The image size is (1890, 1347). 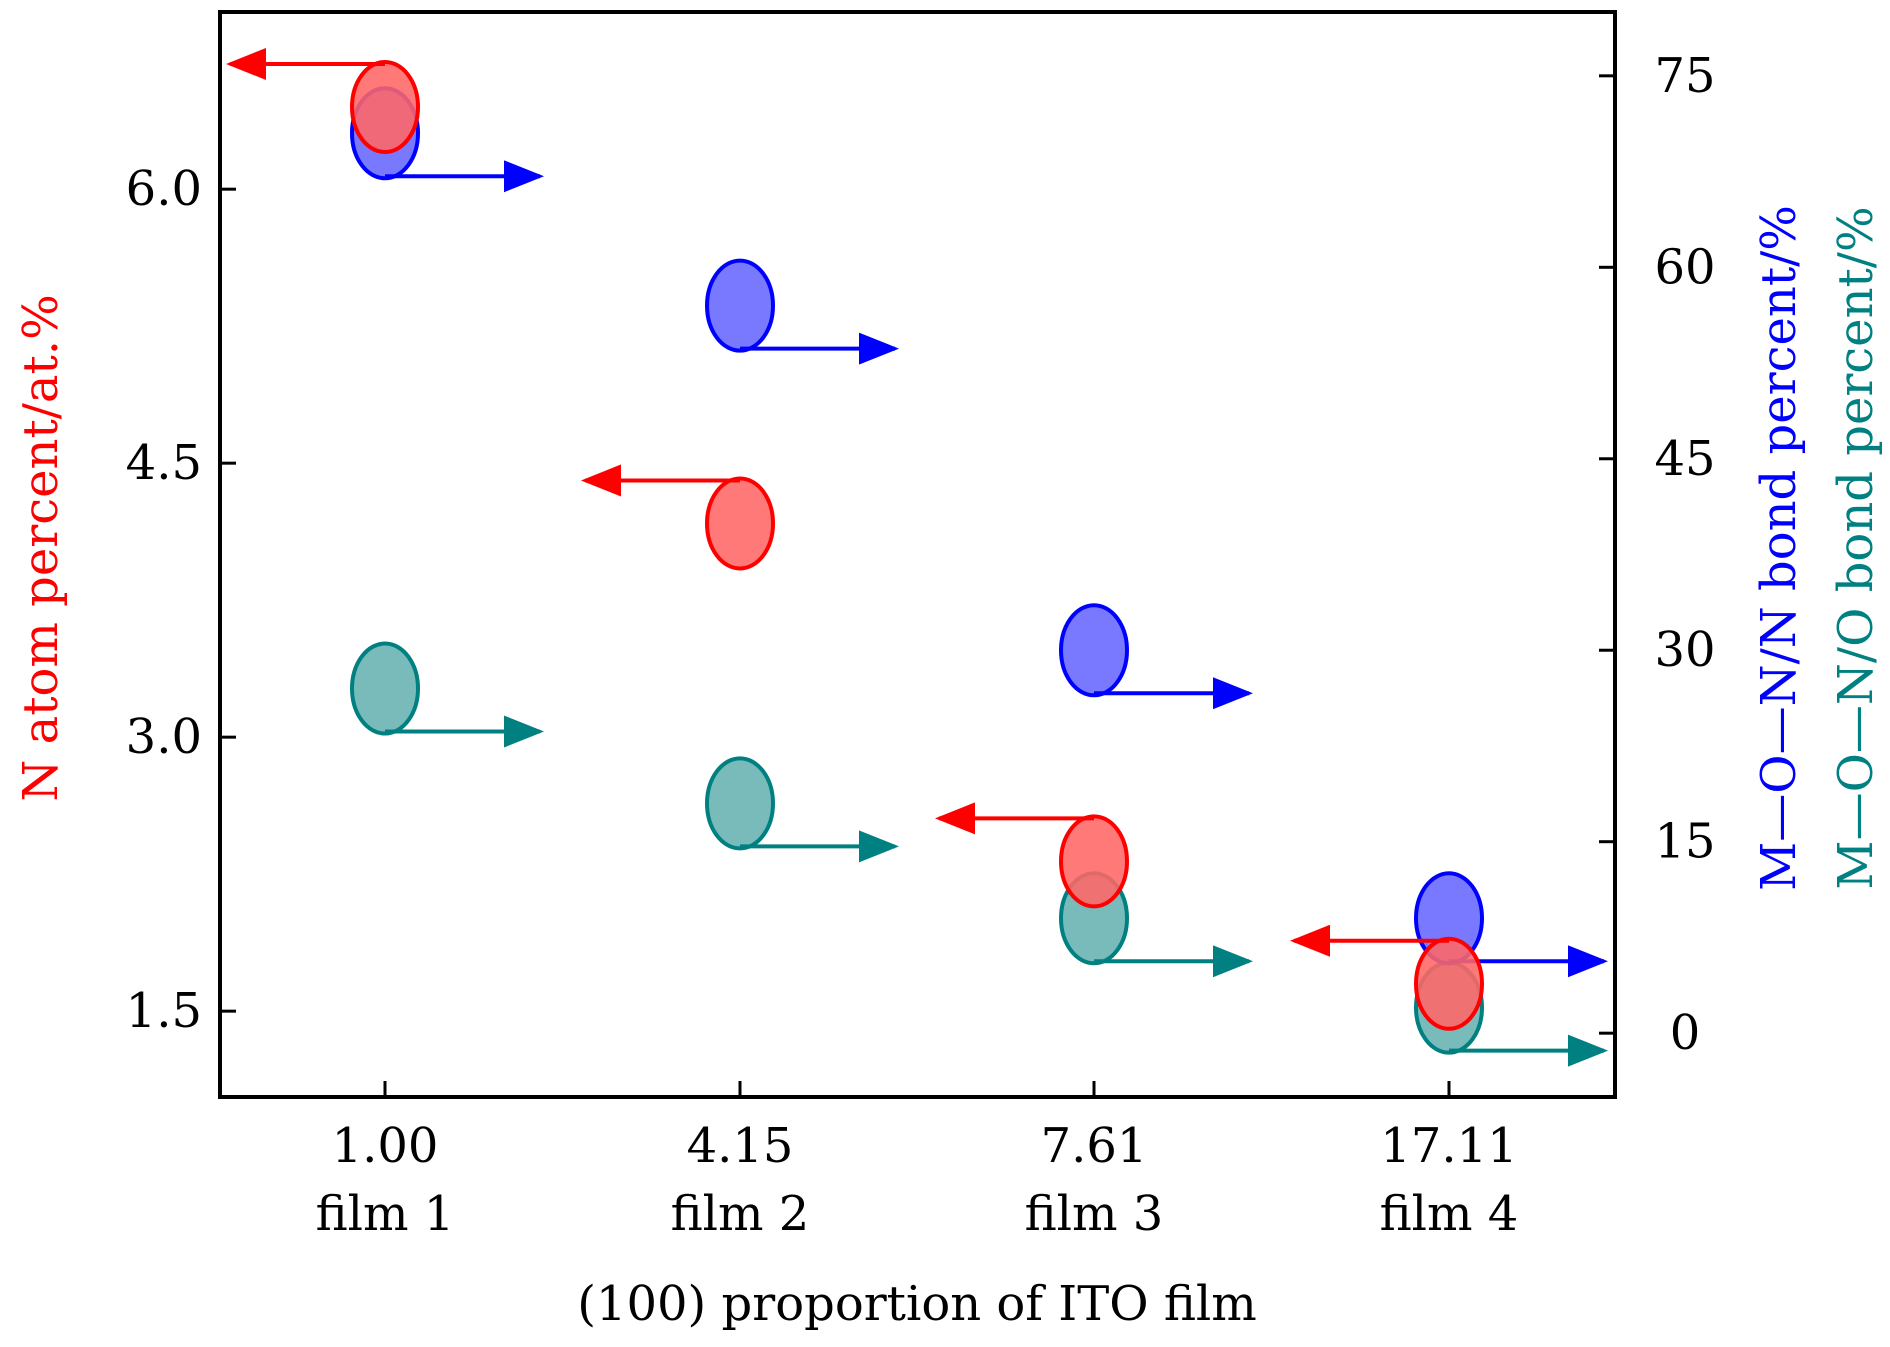 What do you see at coordinates (41, 547) in the screenshot?
I see `left-axis-label: N atom percent/at.%` at bounding box center [41, 547].